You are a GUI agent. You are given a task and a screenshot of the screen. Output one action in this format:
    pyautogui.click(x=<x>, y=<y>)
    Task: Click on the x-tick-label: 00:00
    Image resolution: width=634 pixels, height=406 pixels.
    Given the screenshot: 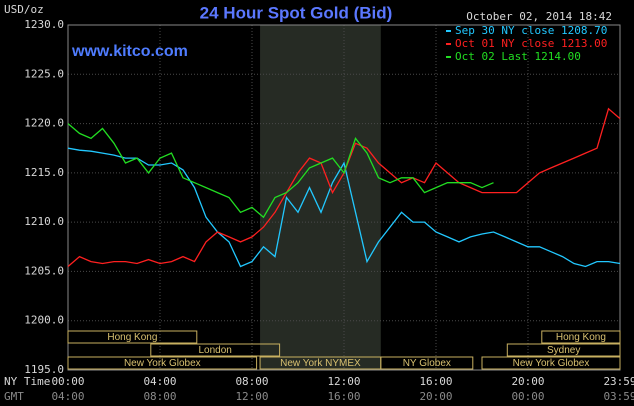 What is the action you would take?
    pyautogui.click(x=67, y=381)
    